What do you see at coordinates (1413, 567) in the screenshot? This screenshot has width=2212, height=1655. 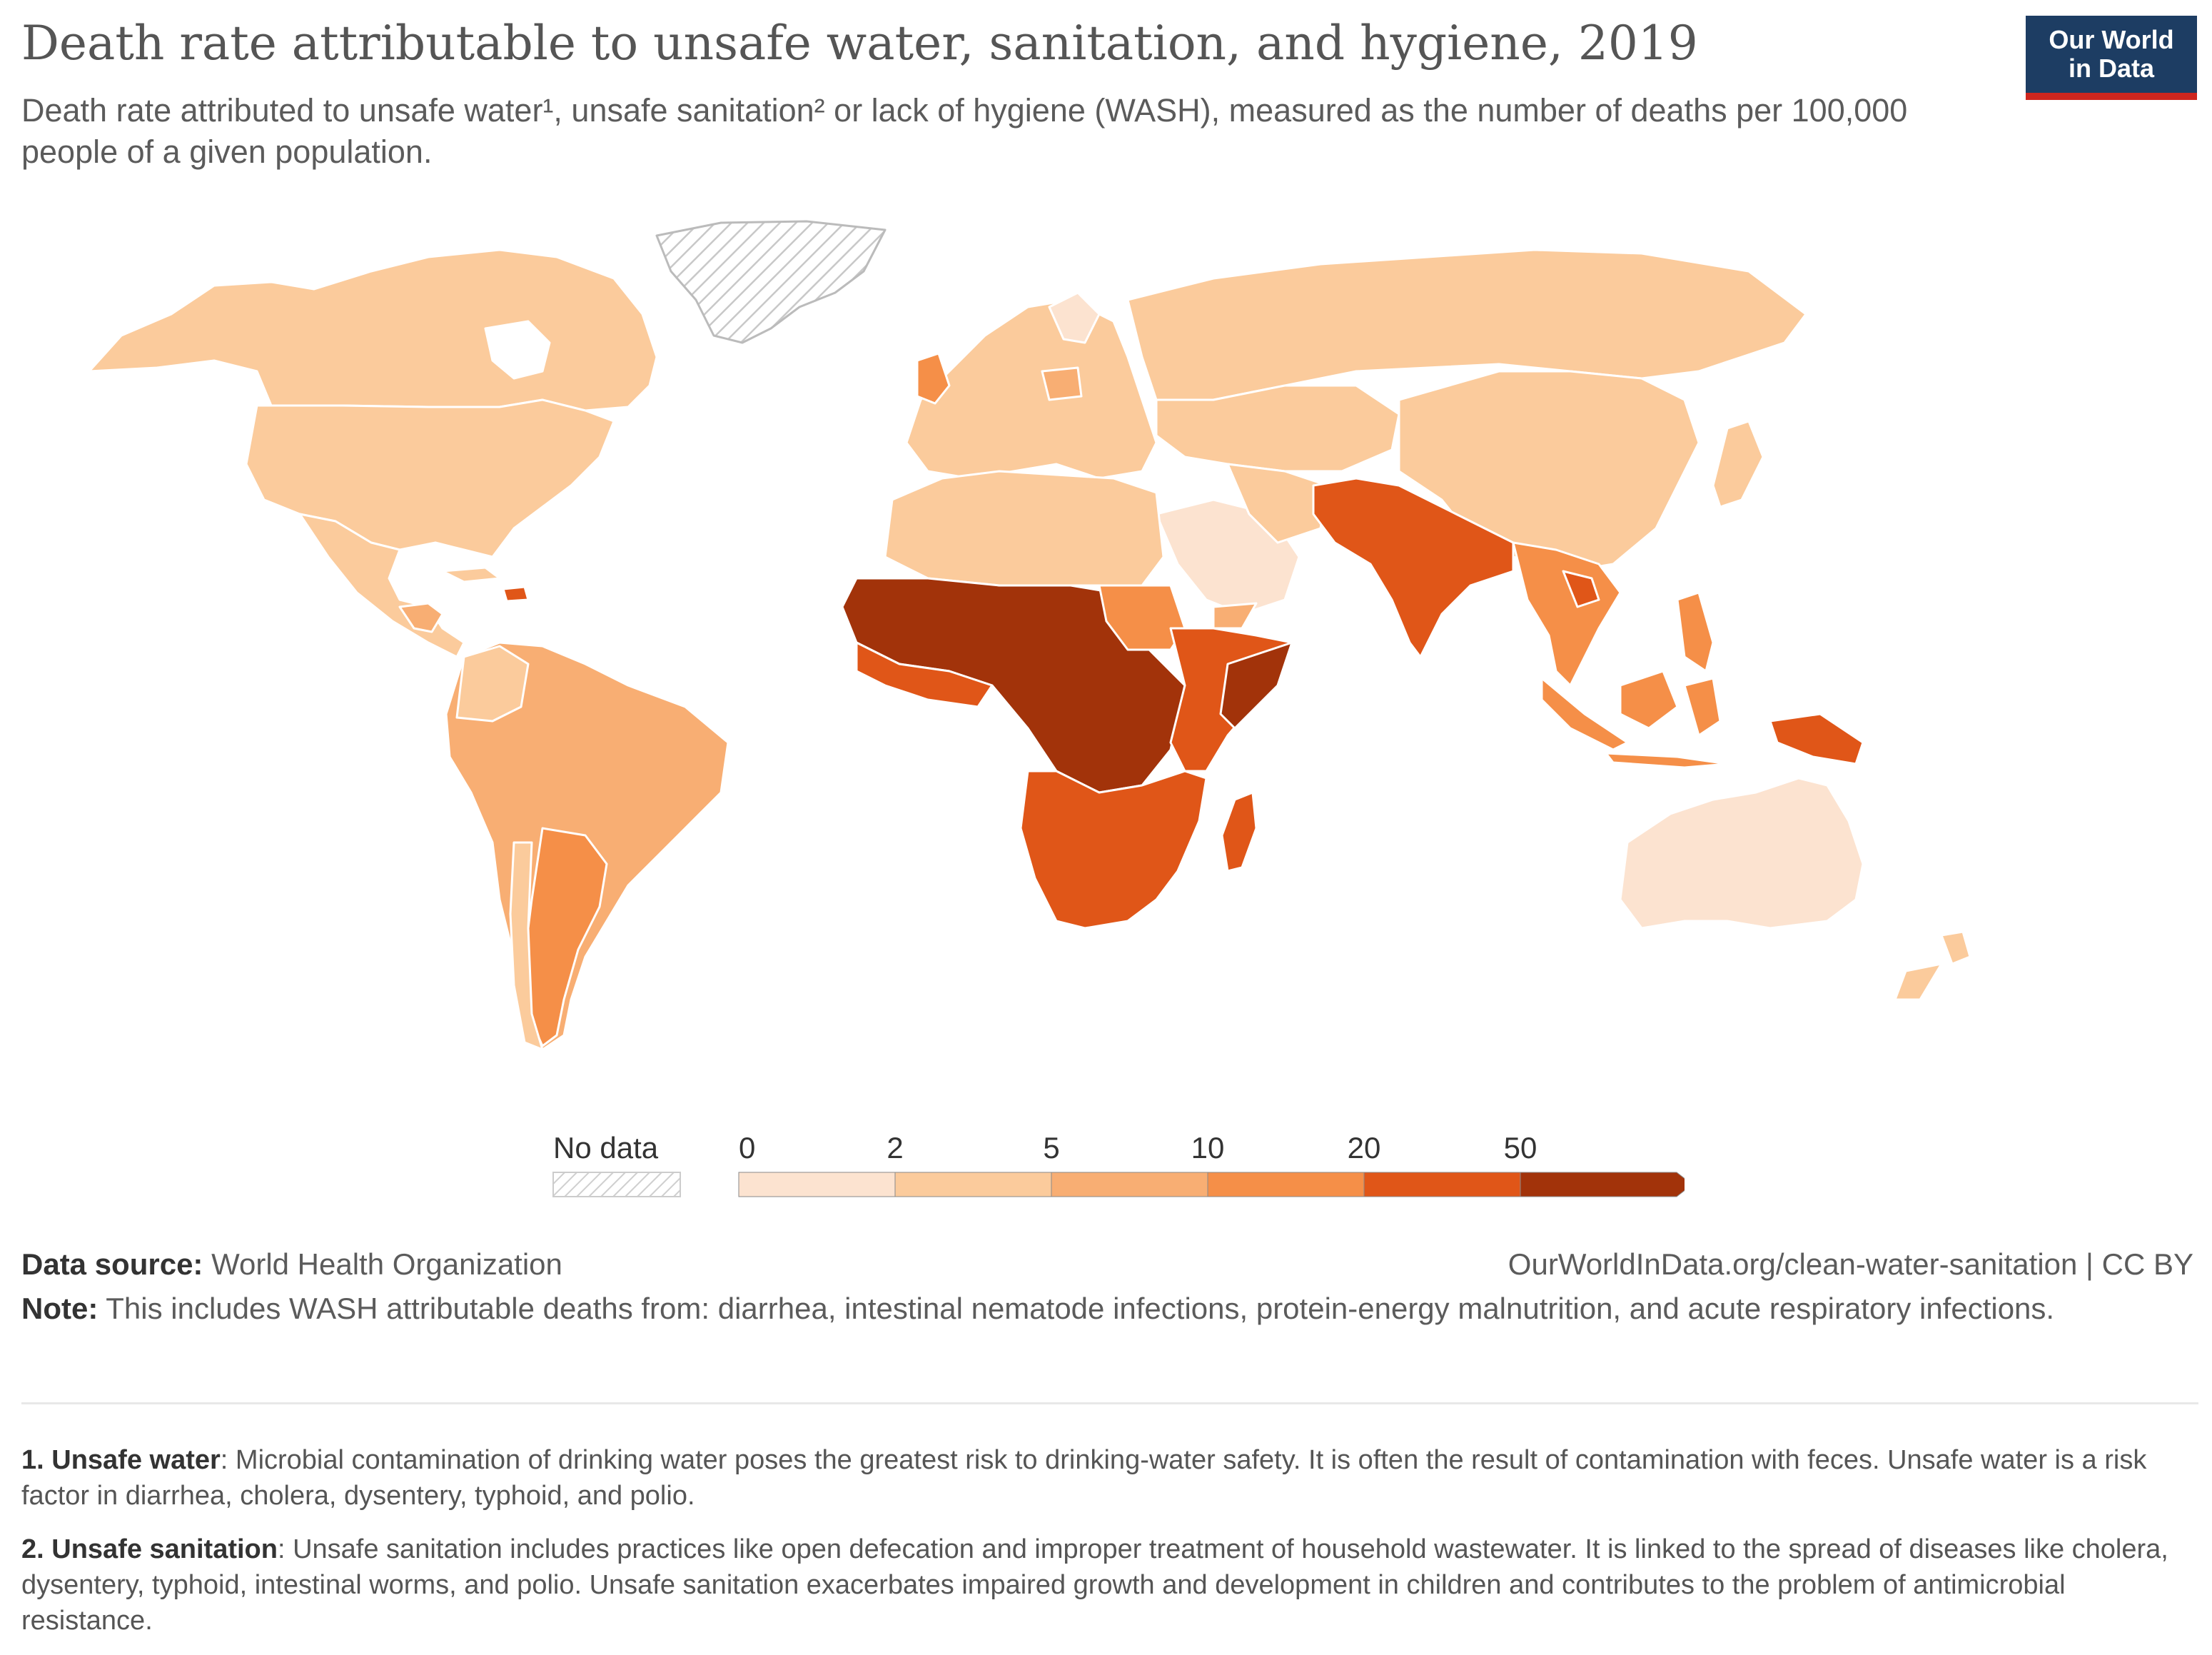 I see `region-south-asia` at bounding box center [1413, 567].